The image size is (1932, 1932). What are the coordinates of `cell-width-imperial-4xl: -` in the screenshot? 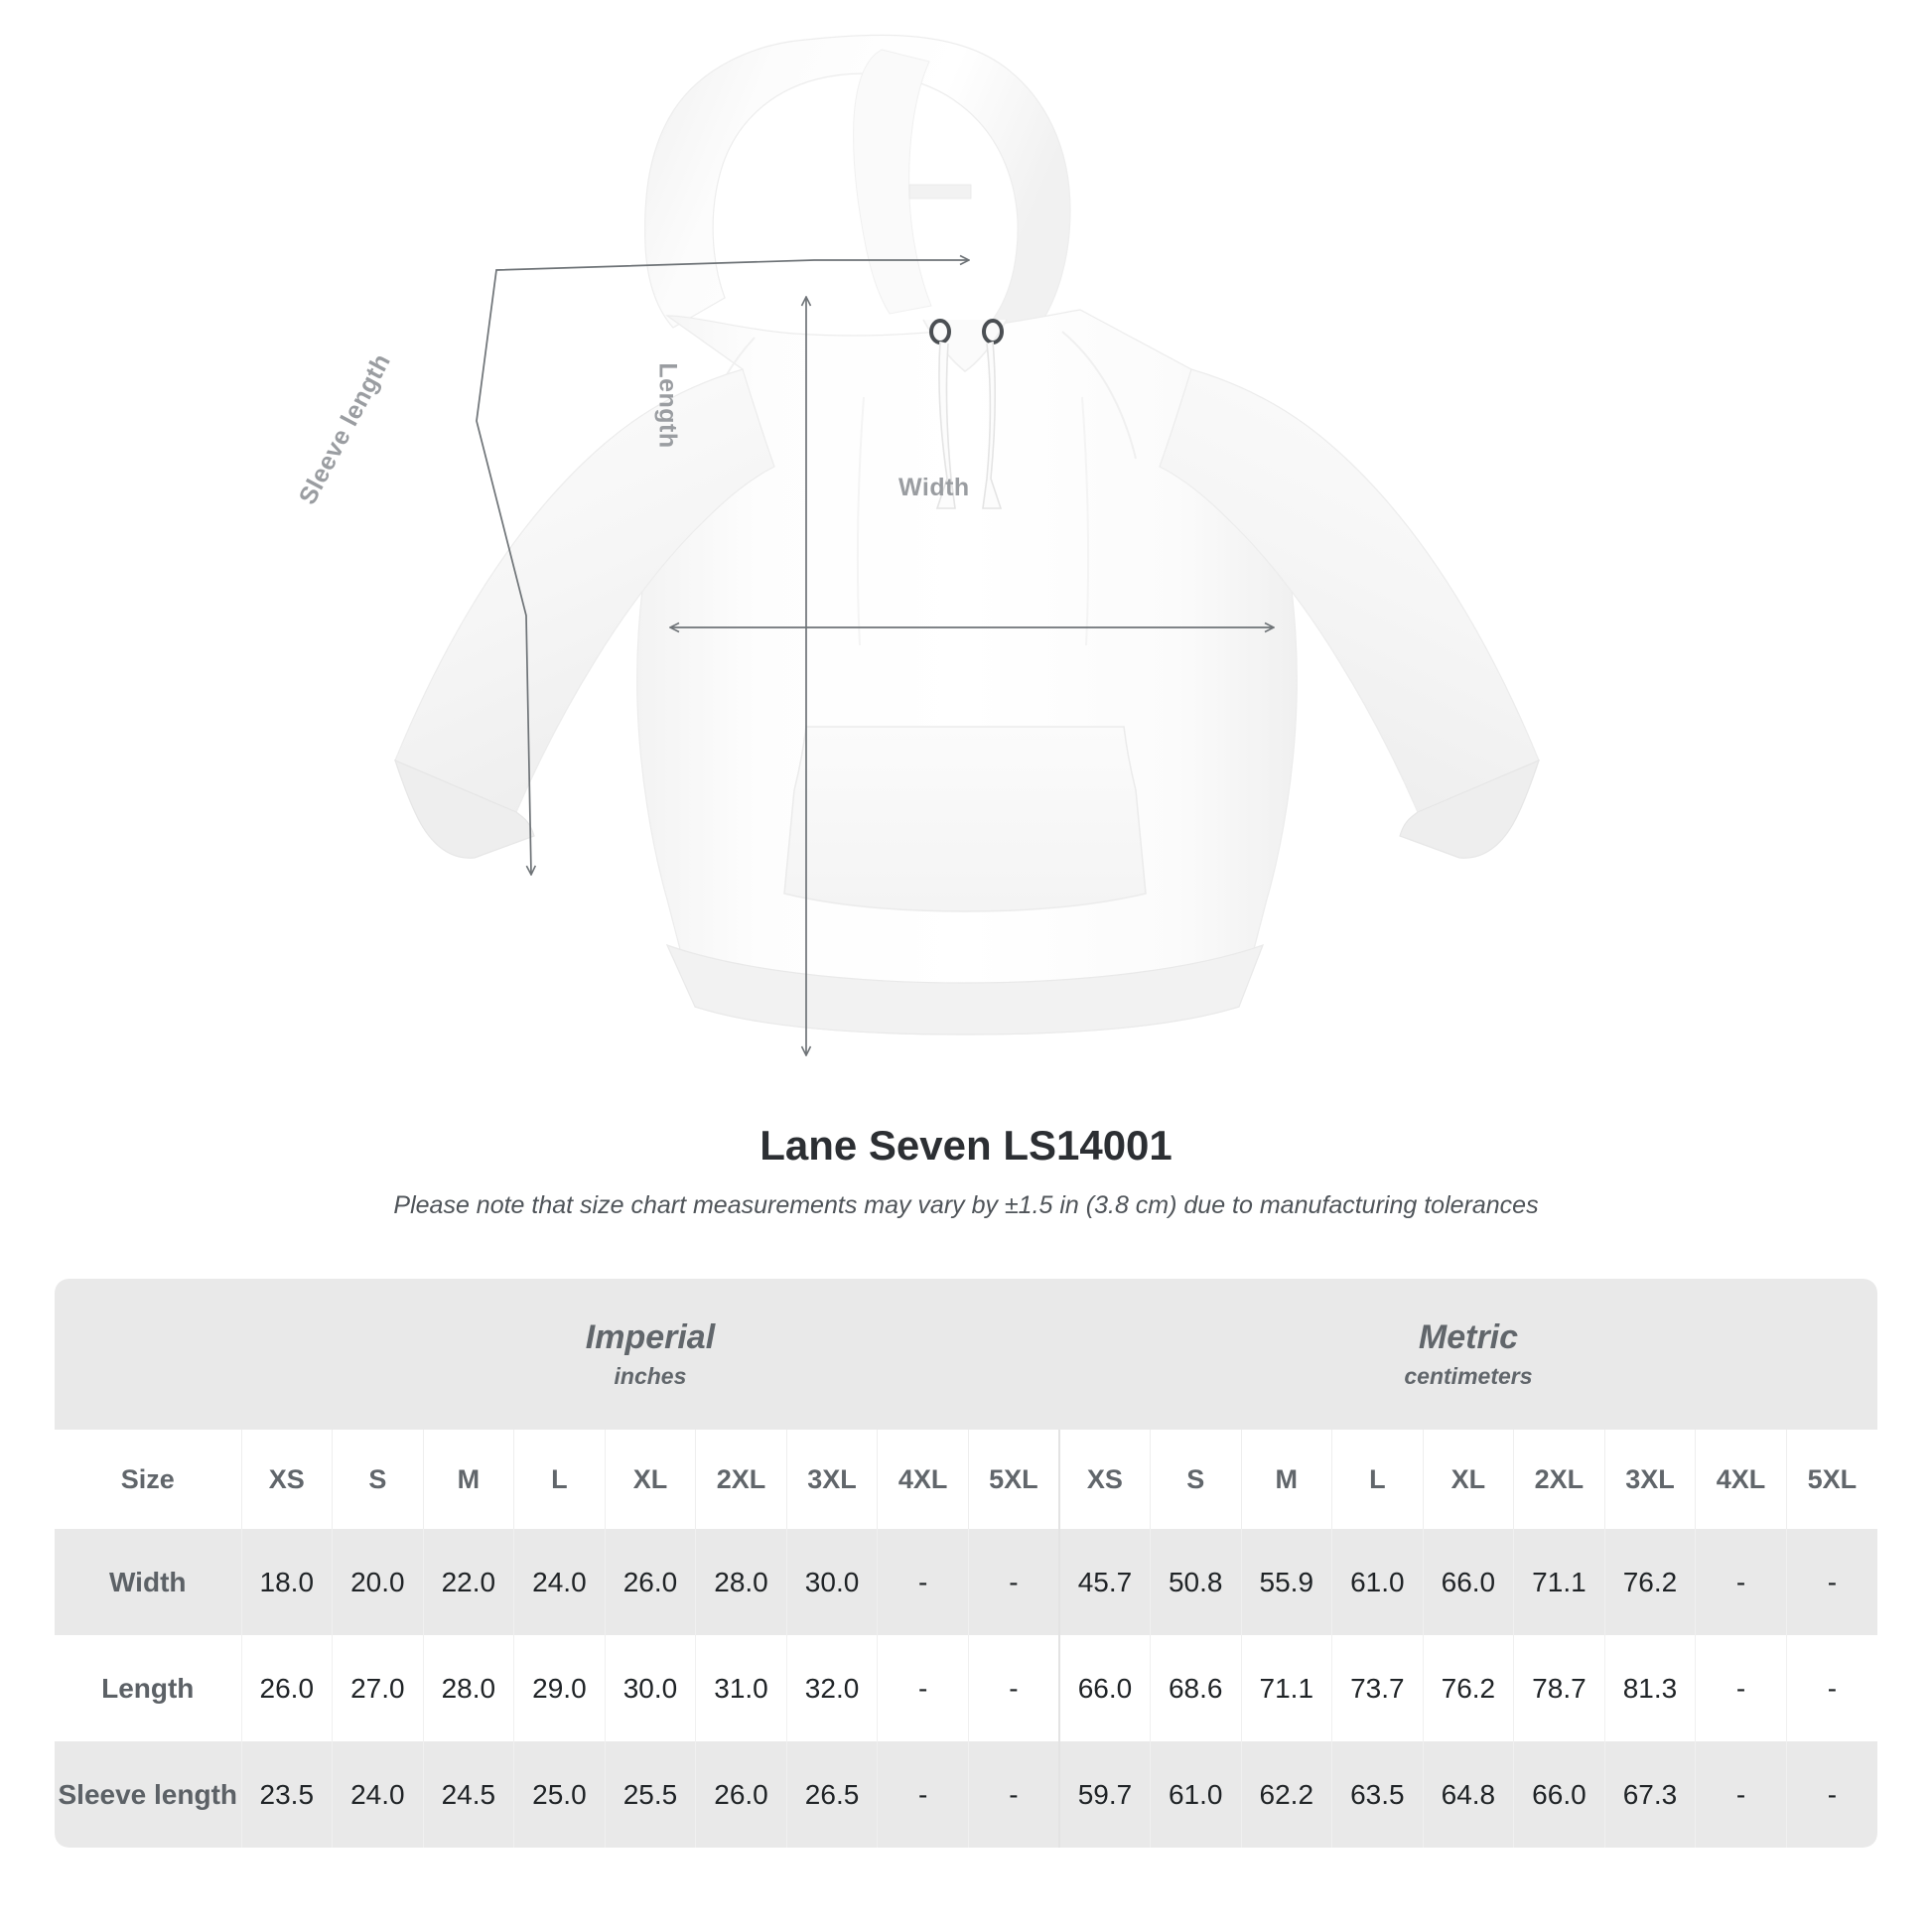 It's located at (923, 1582).